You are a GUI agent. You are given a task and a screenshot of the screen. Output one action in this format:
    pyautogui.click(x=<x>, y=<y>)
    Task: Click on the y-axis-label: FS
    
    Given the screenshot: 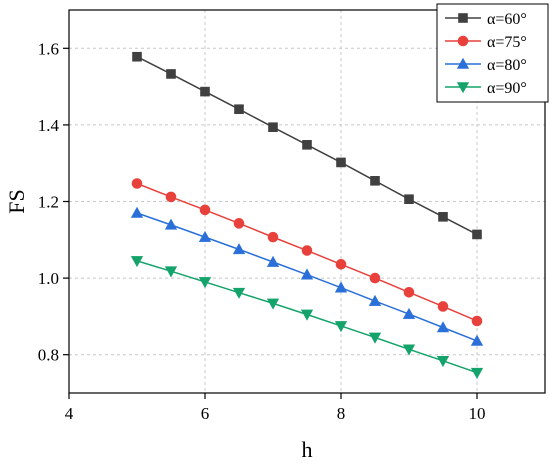 What is the action you would take?
    pyautogui.click(x=16, y=201)
    